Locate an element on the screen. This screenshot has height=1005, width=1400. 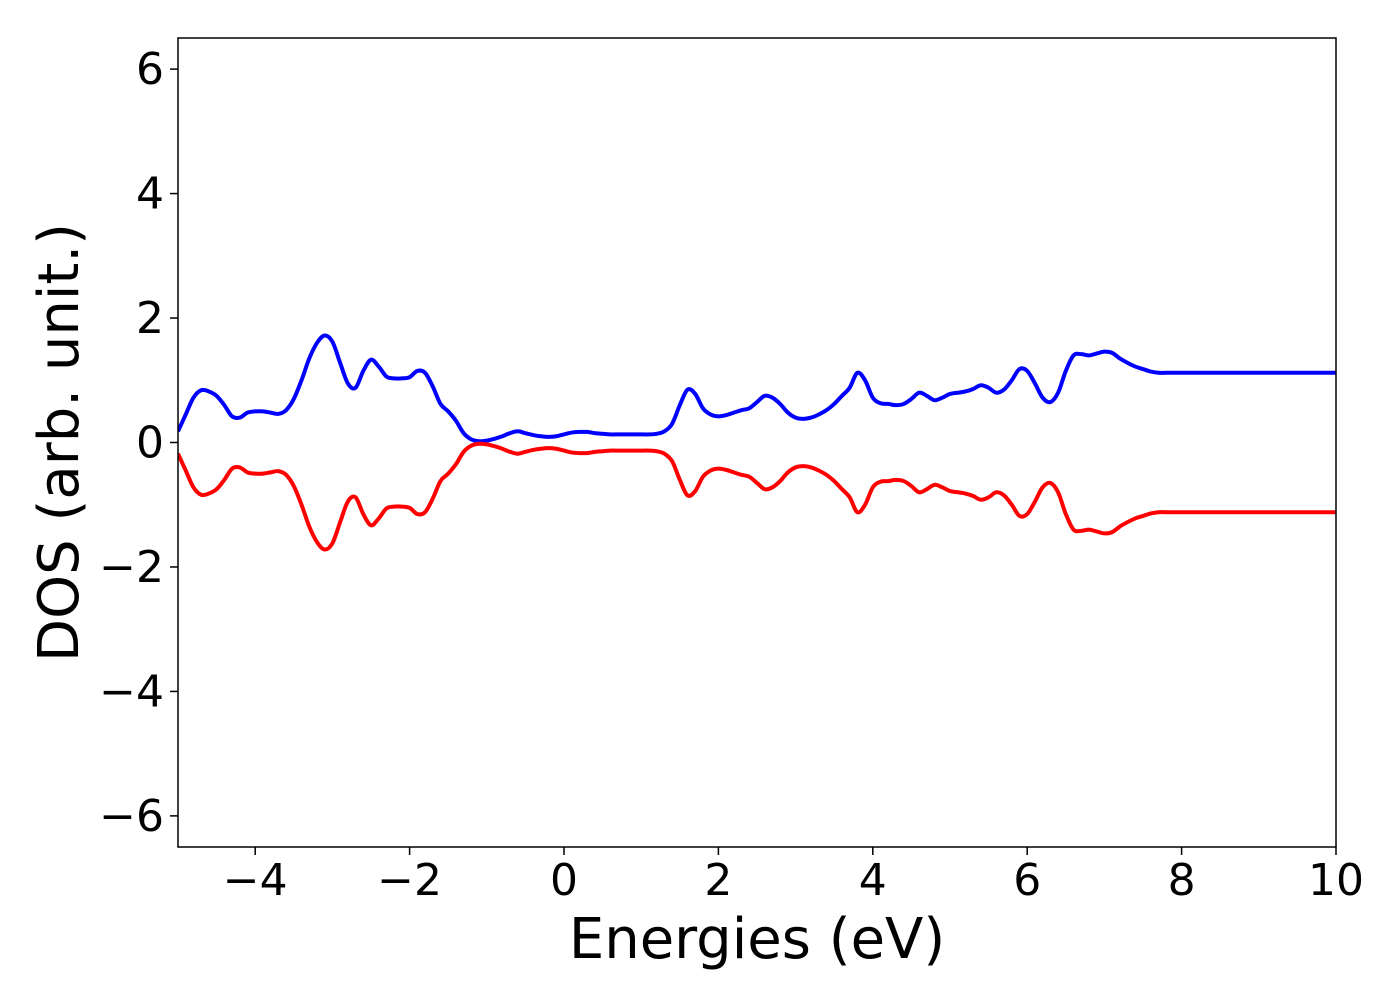
x-tick-label: −2 is located at coordinates (409, 880).